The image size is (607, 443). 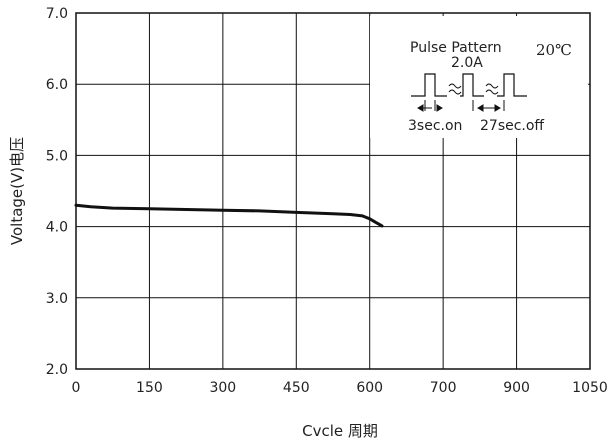 I want to click on x-axis-label: Cvcle 周期, so click(x=340, y=431).